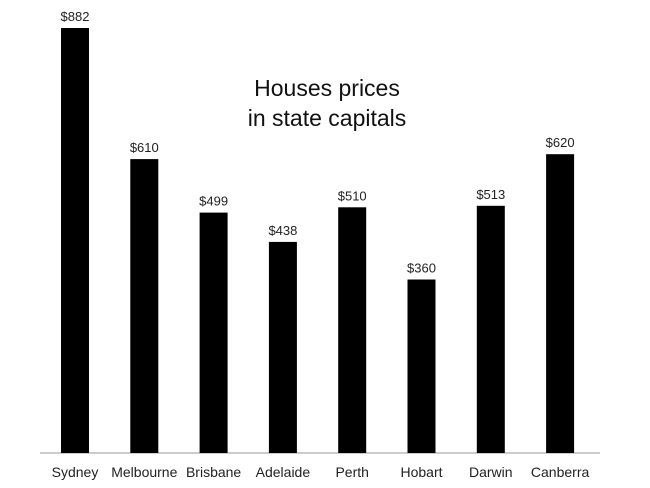 The image size is (650, 488). What do you see at coordinates (490, 194) in the screenshot?
I see `data-label-darwin: $513` at bounding box center [490, 194].